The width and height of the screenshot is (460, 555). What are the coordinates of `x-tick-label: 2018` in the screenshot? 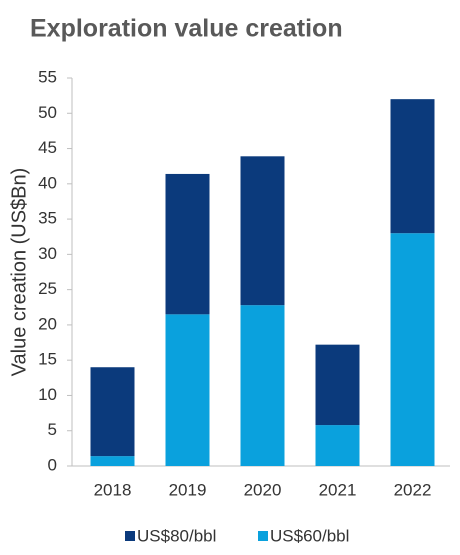 It's located at (113, 489).